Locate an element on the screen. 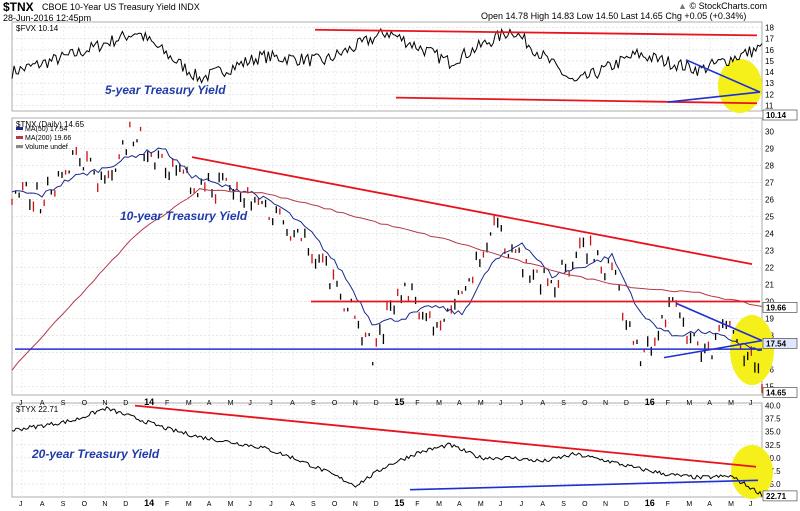 Image resolution: width=800 pixels, height=511 pixels. y-tick-label: 18 is located at coordinates (769, 28).